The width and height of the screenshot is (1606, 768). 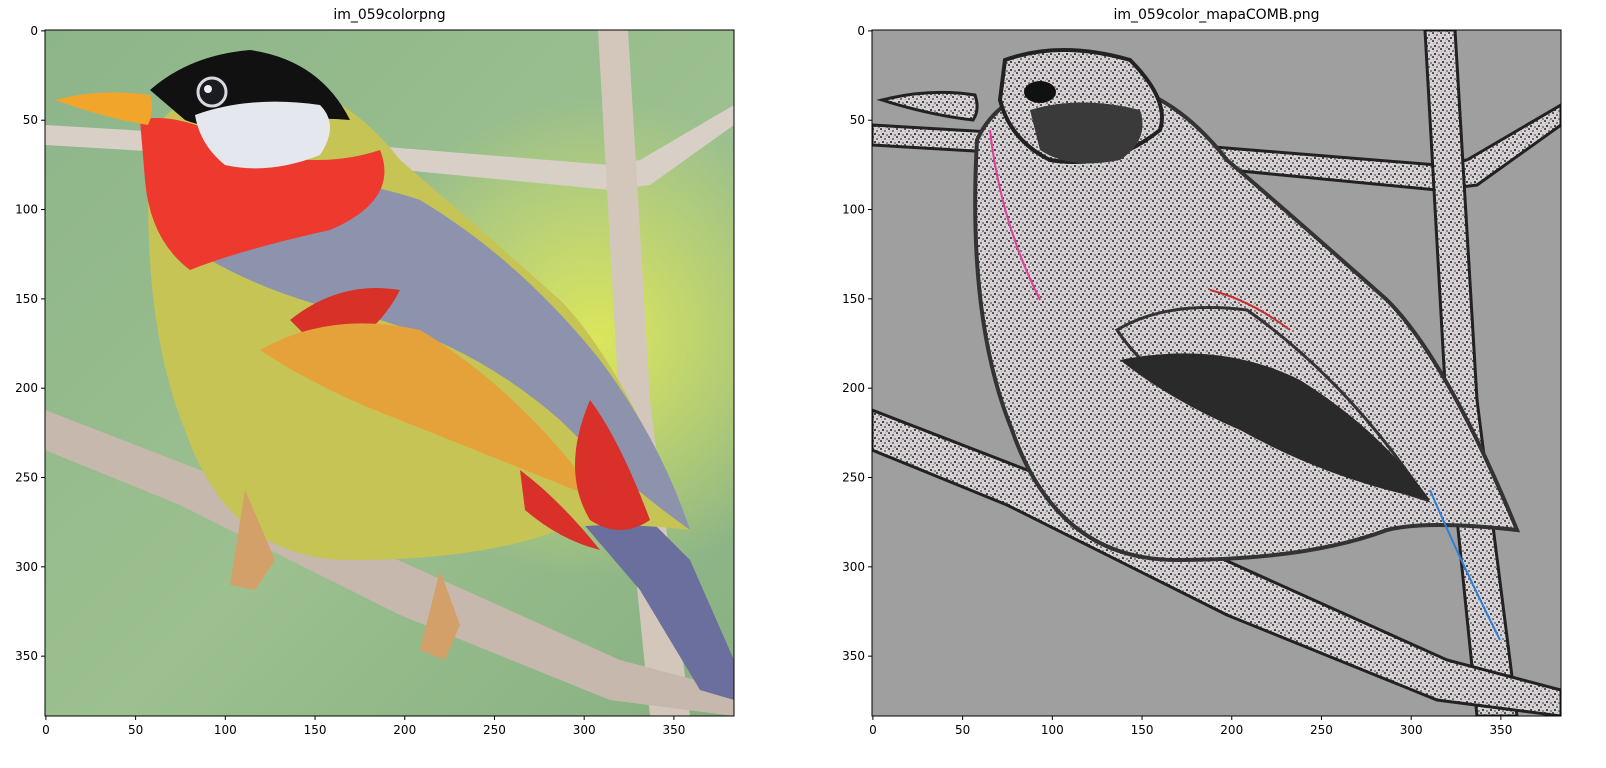 I want to click on panel-title-edge-map: im_059color_mapaCOMB.png, so click(x=1217, y=15).